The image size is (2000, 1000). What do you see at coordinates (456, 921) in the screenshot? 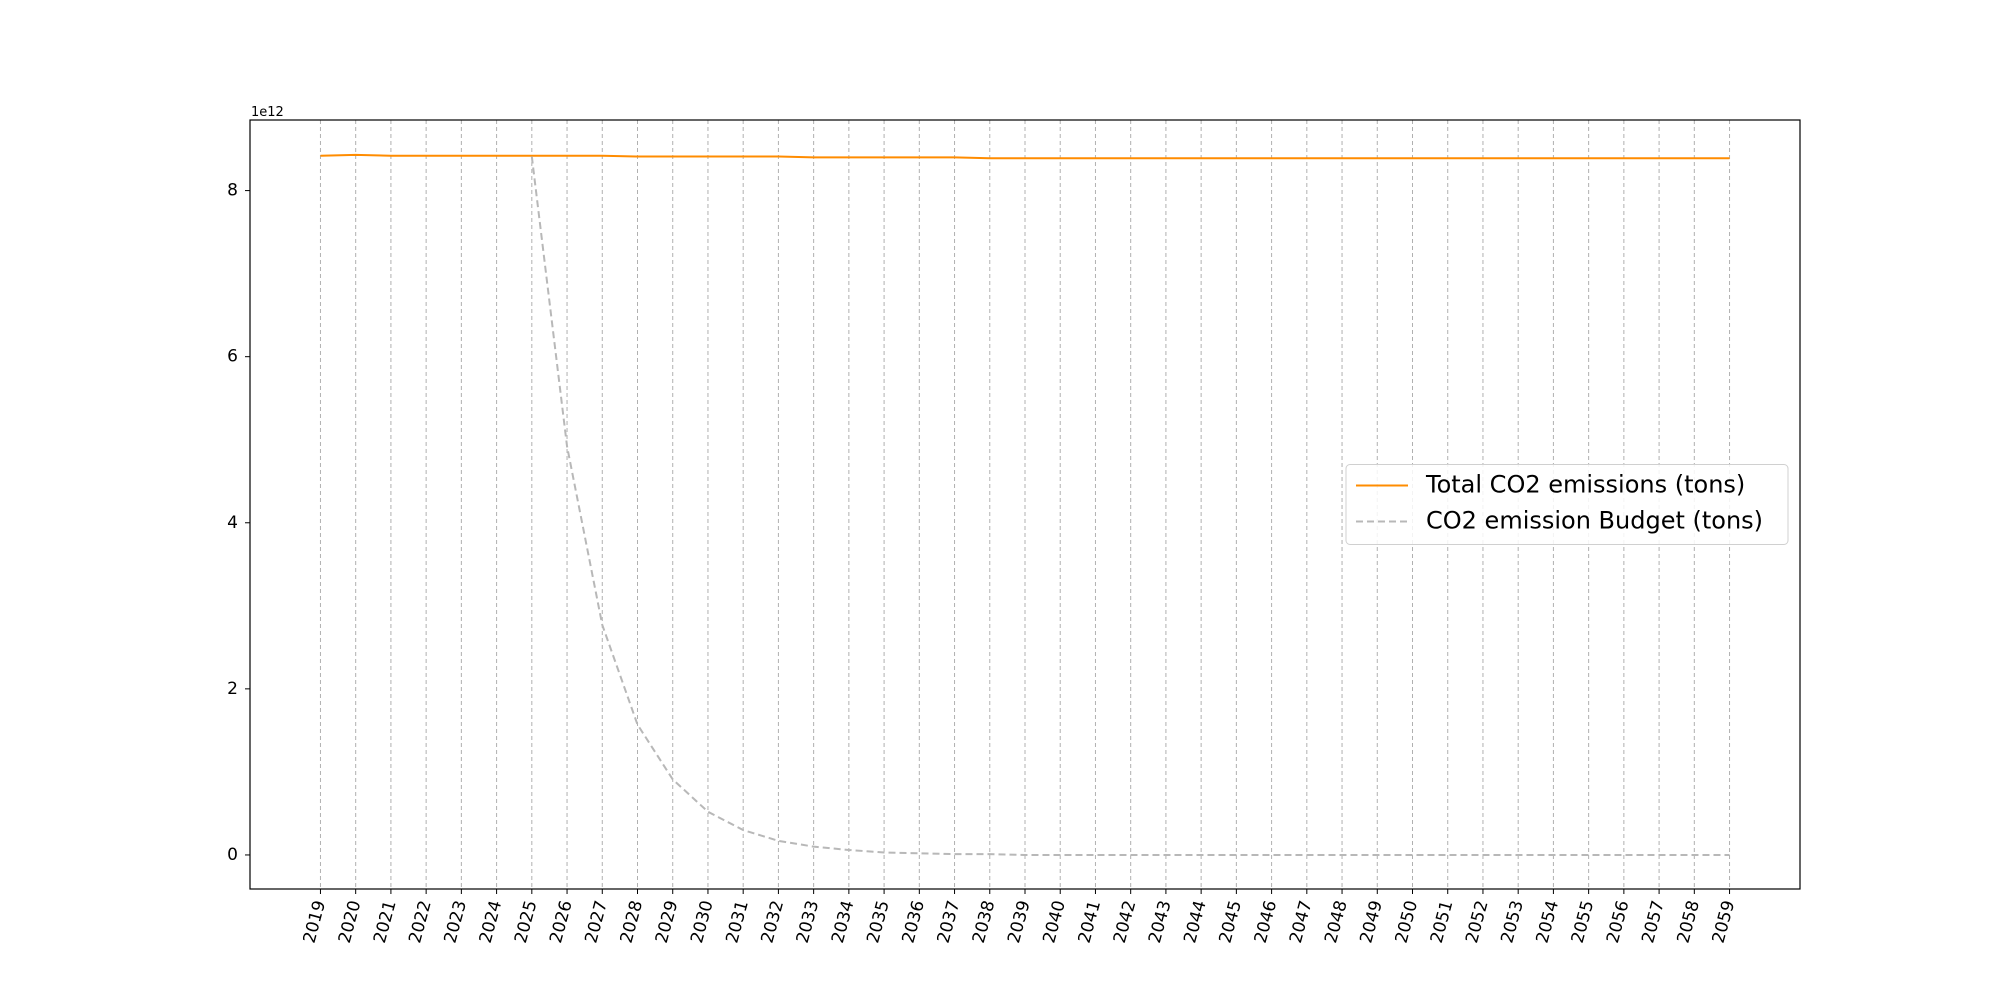
I see `x-tick-label: 2023` at bounding box center [456, 921].